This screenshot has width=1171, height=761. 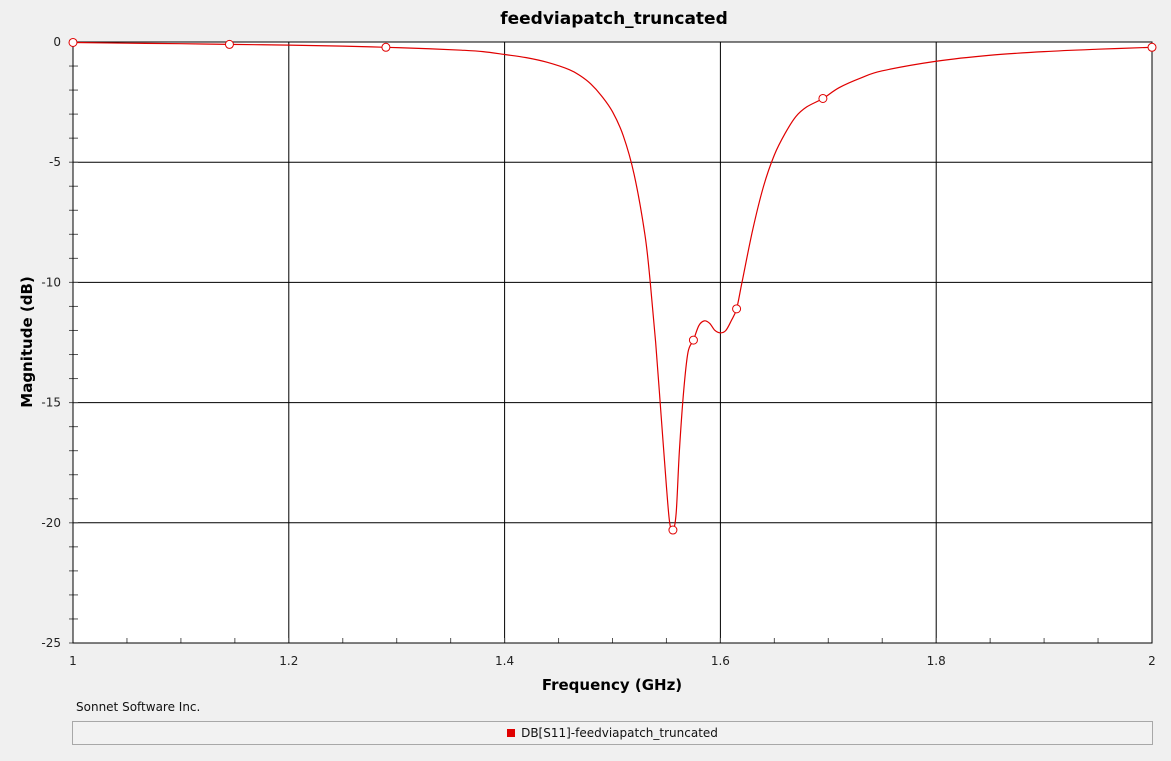 I want to click on copyright-text: Sonnet Software Inc., so click(x=138, y=707).